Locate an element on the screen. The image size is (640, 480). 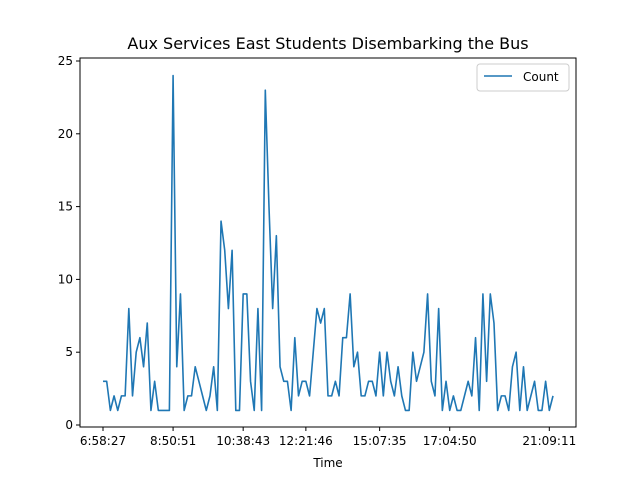
y-axis: 0 5 10 15 20 25 is located at coordinates (69, 243).